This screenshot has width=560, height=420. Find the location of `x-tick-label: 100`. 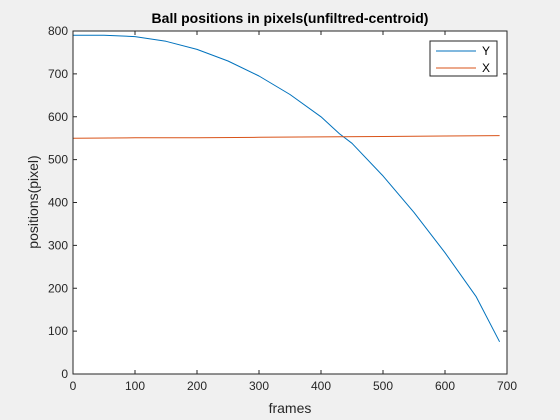

x-tick-label: 100 is located at coordinates (135, 386).